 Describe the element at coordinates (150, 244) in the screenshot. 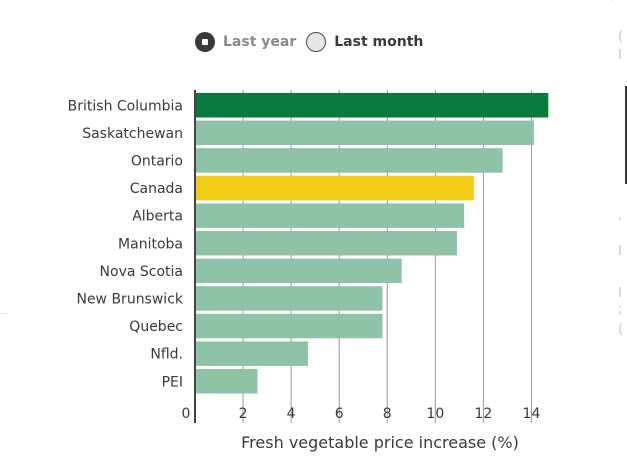

I see `category-label: Manitoba` at that location.